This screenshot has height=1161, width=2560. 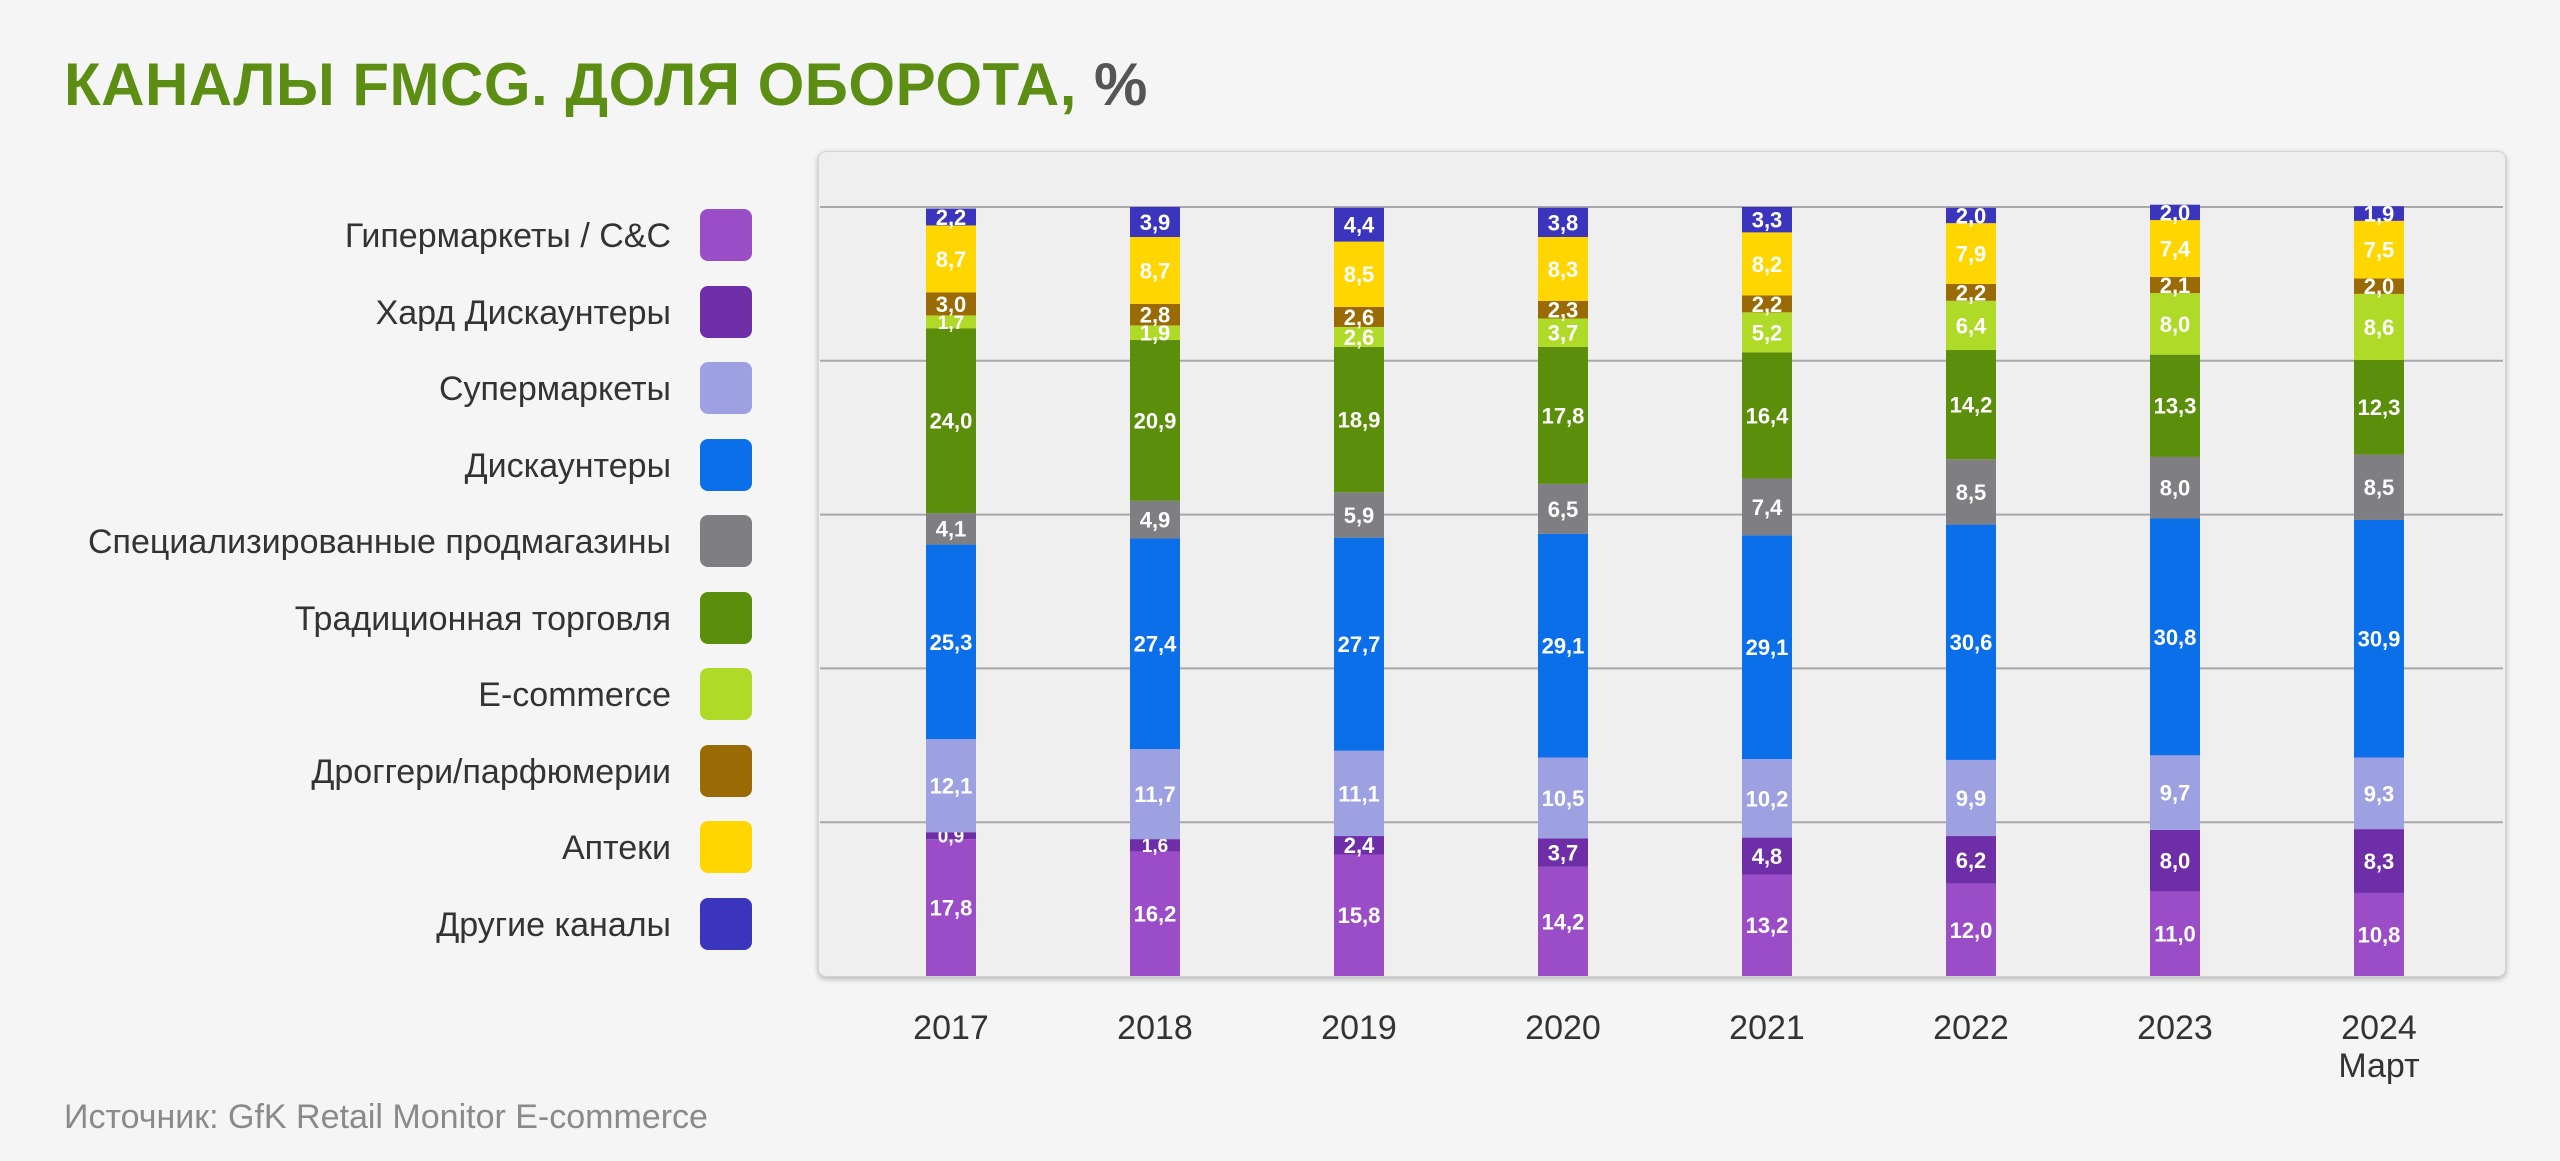 I want to click on data-label: 9,3, so click(x=2379, y=793).